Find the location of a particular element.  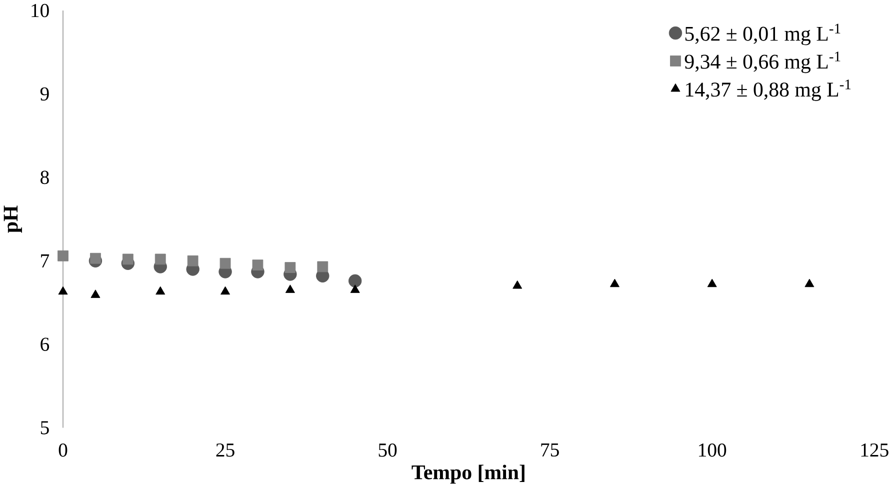

y-tick-label: 7 is located at coordinates (45, 261).